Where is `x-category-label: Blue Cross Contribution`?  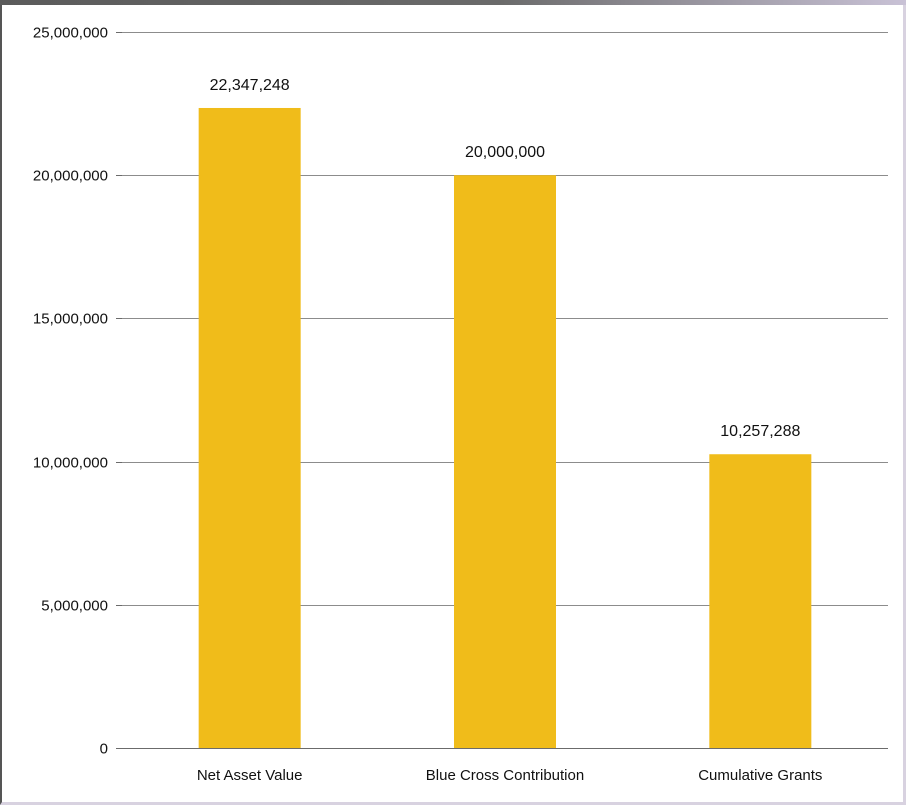 x-category-label: Blue Cross Contribution is located at coordinates (505, 775).